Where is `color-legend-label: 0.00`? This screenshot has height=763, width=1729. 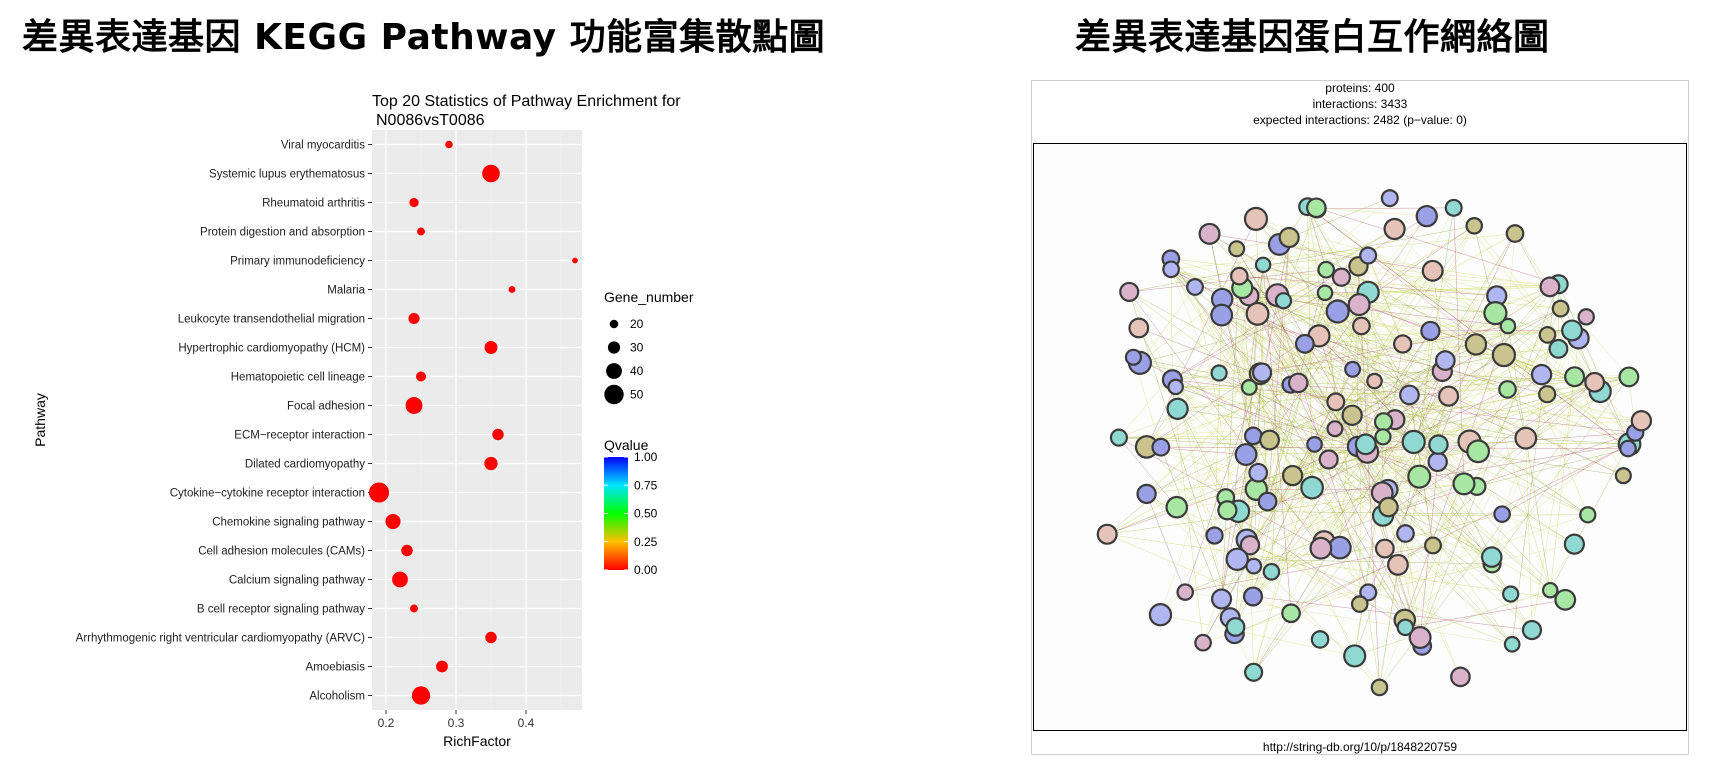 color-legend-label: 0.00 is located at coordinates (646, 570).